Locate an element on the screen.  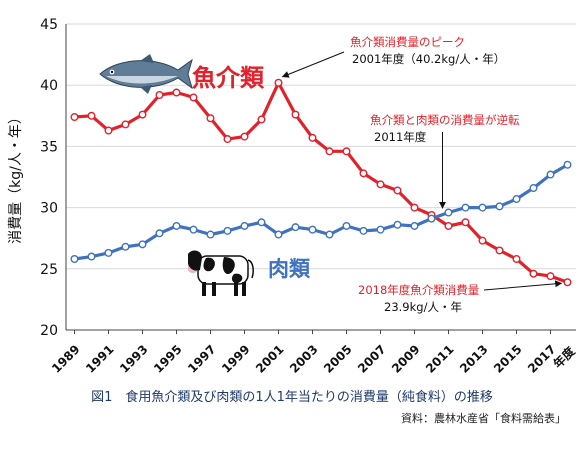
y-tick-label: 30 is located at coordinates (49, 209).